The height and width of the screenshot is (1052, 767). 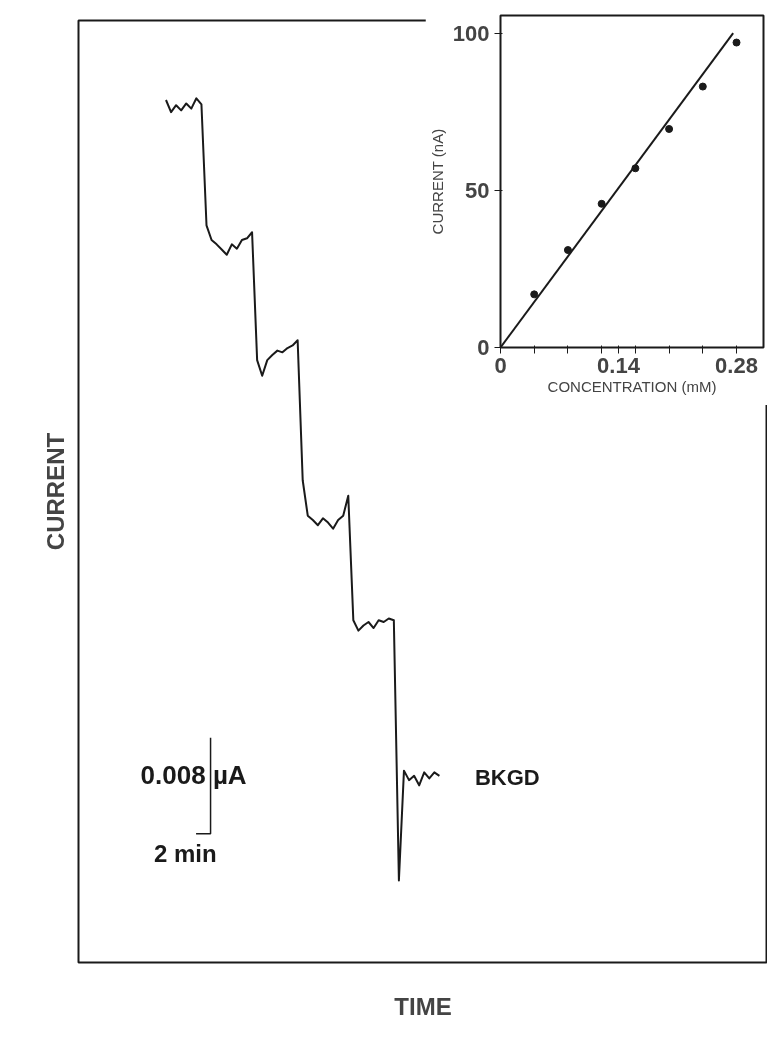 What do you see at coordinates (437, 181) in the screenshot?
I see `y-axis-title: CURRENT (nA)` at bounding box center [437, 181].